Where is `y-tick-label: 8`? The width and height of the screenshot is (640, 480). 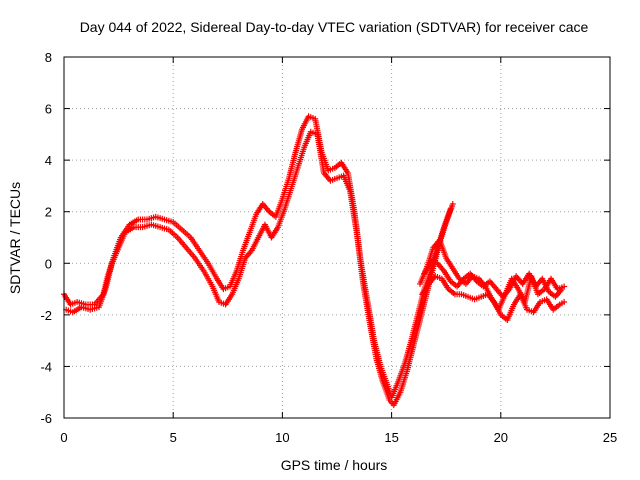
y-tick-label: 8 is located at coordinates (48, 57).